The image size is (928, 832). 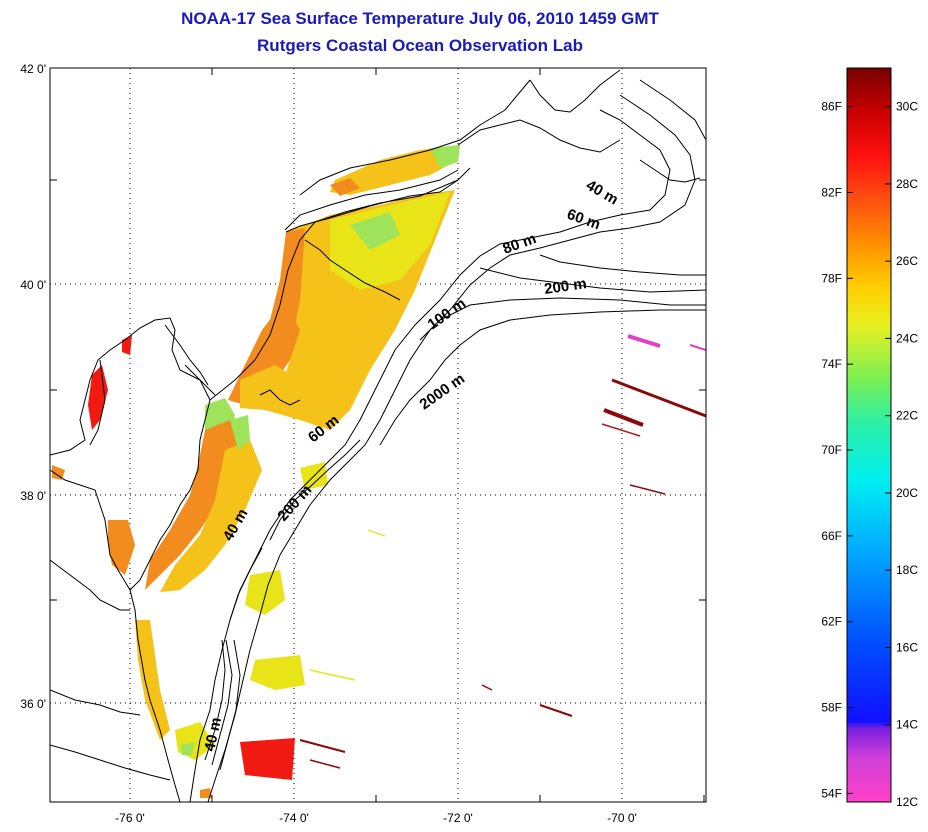 What do you see at coordinates (376, 818) in the screenshot?
I see `longitude-labels: -76 0' -74 0' -72 0' -70 0'` at bounding box center [376, 818].